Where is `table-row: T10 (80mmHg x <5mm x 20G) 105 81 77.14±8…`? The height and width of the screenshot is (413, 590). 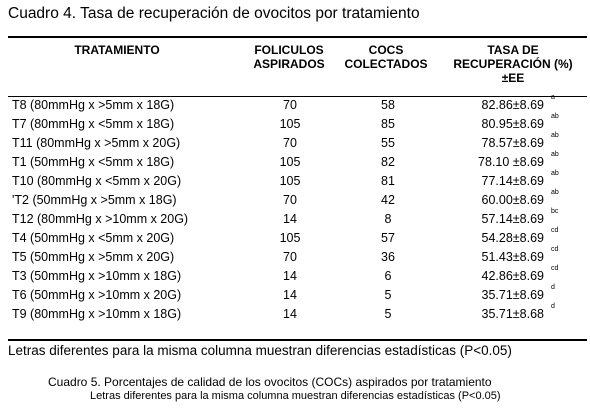 table-row: T10 (80mmHg x <5mm x 20G) 105 81 77.14±8… is located at coordinates (295, 180).